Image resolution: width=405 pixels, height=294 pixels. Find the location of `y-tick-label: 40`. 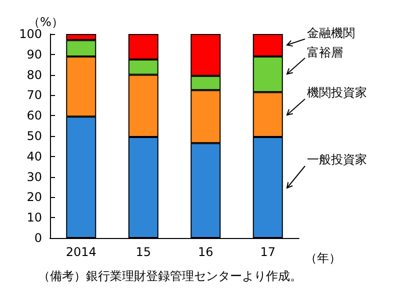

y-tick-label: 40 is located at coordinates (34, 156).